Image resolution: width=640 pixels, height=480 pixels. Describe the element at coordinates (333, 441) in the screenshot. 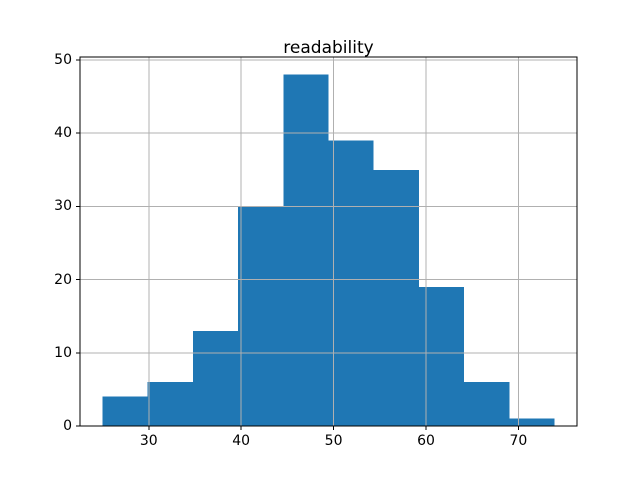

I see `x-tick-label: 50` at that location.